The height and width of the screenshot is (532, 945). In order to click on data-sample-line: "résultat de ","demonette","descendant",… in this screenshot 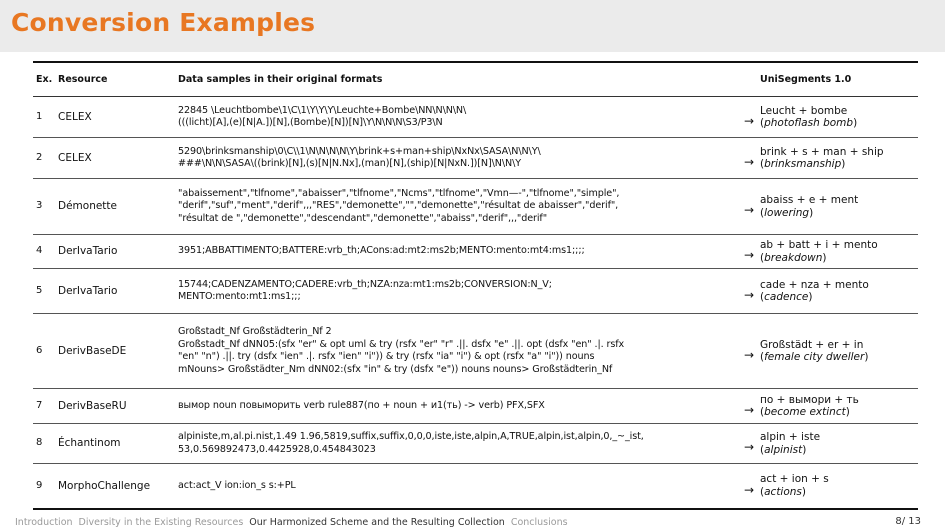, I will do `click(363, 218)`.